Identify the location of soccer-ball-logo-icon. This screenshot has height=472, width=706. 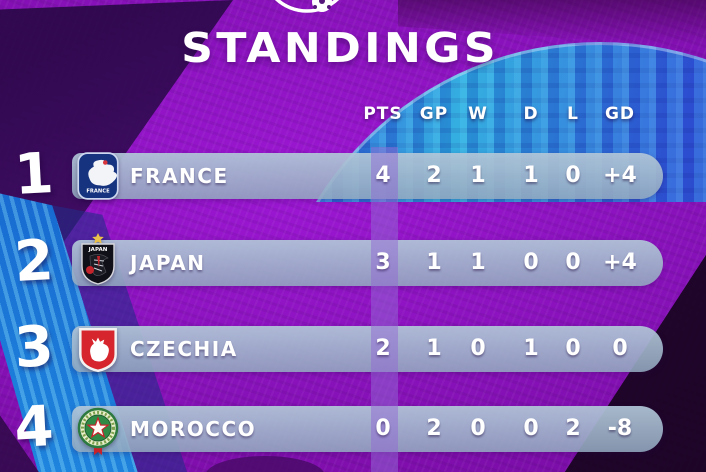
(307, 6).